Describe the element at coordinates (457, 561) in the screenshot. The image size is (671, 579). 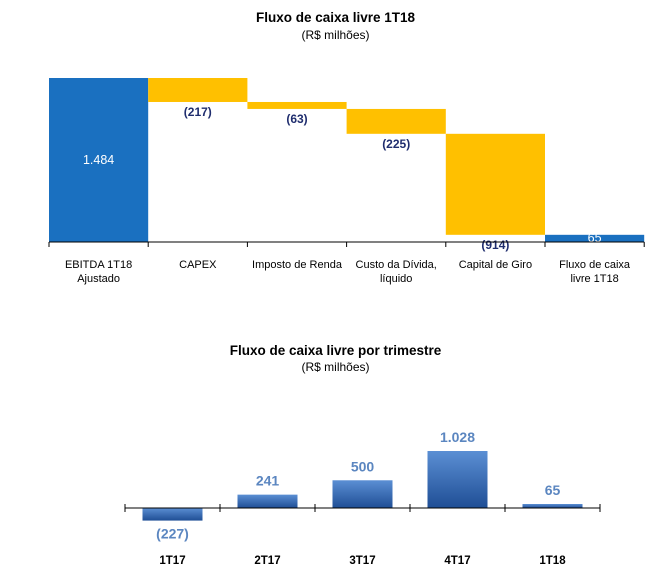
I see `quarterly-category-label: 4T17` at that location.